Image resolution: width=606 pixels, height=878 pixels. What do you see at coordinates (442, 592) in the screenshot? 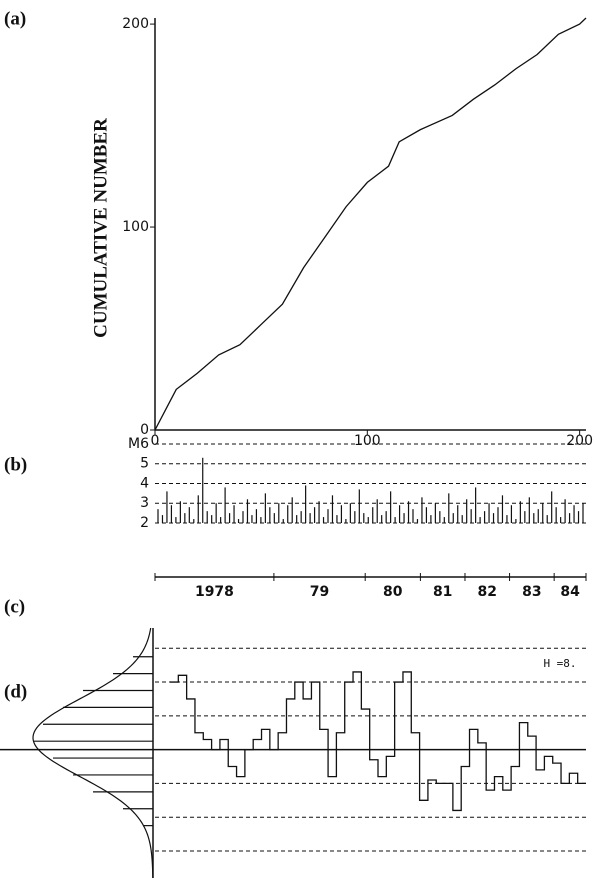
I see `year-label: 81` at bounding box center [442, 592].